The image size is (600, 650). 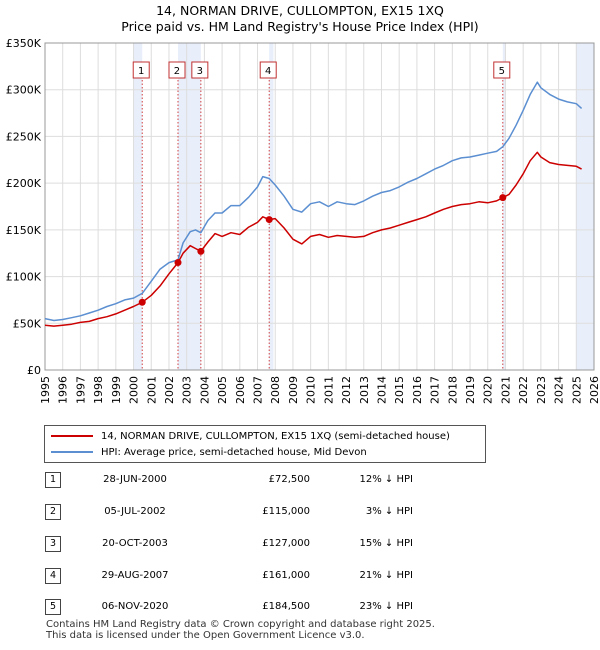 I want to click on transaction-number-label: 2, so click(x=177, y=71).